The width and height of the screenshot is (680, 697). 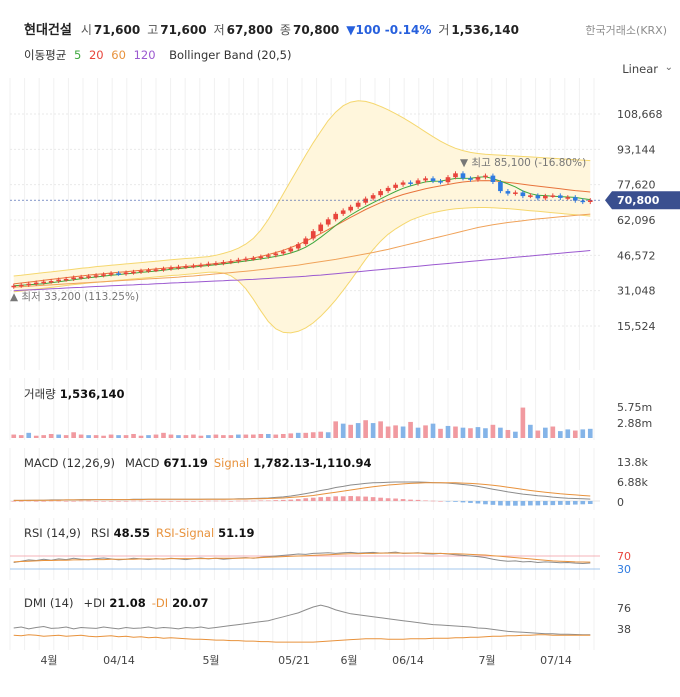 What do you see at coordinates (316, 30) in the screenshot?
I see `close-value: 70,800` at bounding box center [316, 30].